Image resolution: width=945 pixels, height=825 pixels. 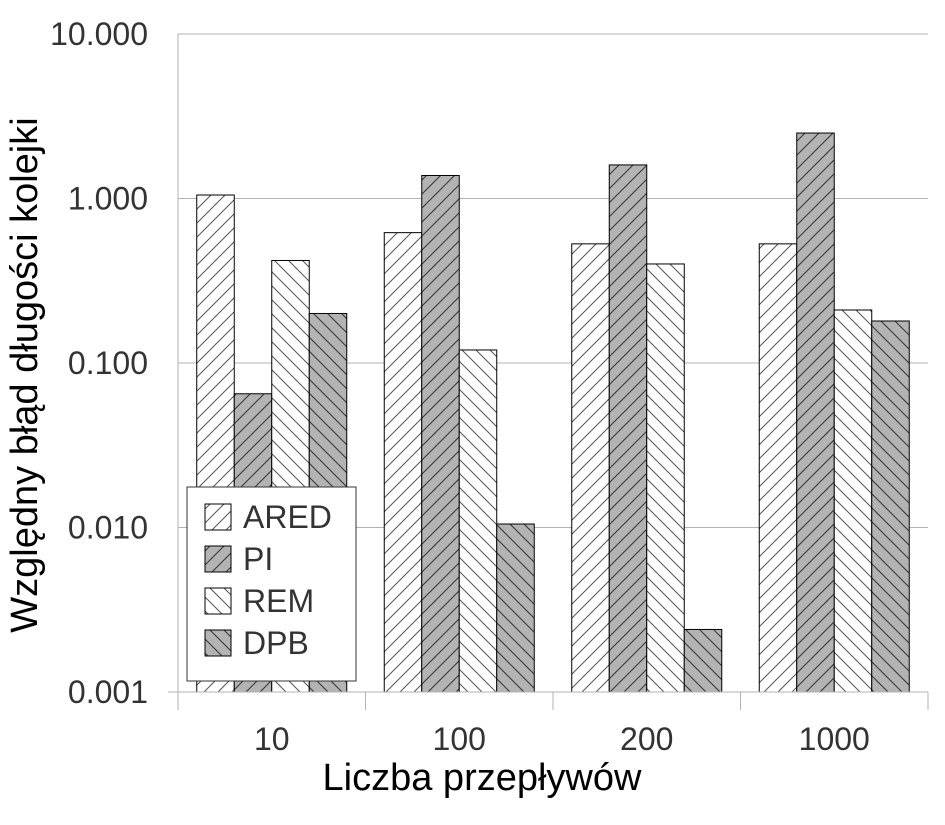 I want to click on y-axis-title: Względny błąd długości kolejki, so click(x=25, y=374).